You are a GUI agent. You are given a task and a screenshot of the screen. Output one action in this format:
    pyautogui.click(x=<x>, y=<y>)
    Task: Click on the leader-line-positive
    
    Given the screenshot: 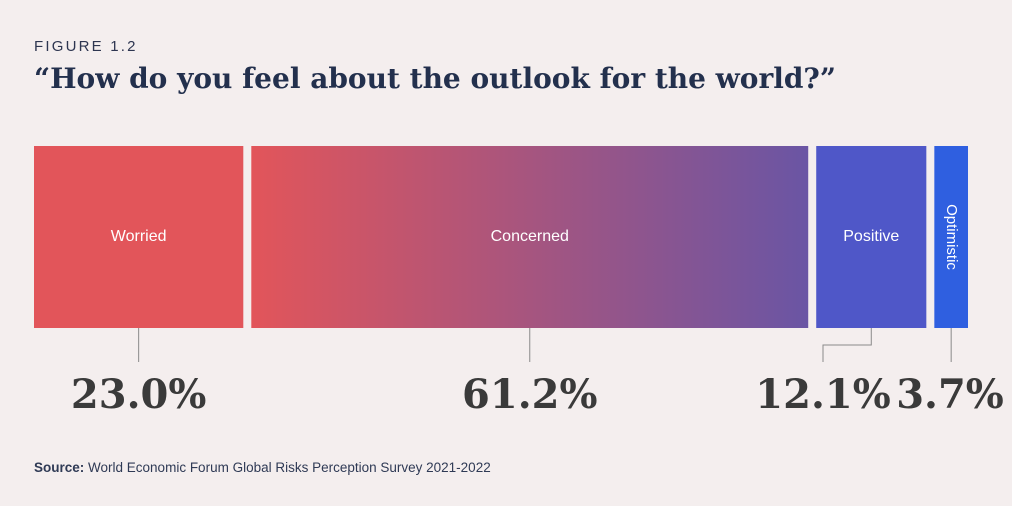 What is the action you would take?
    pyautogui.click(x=847, y=345)
    